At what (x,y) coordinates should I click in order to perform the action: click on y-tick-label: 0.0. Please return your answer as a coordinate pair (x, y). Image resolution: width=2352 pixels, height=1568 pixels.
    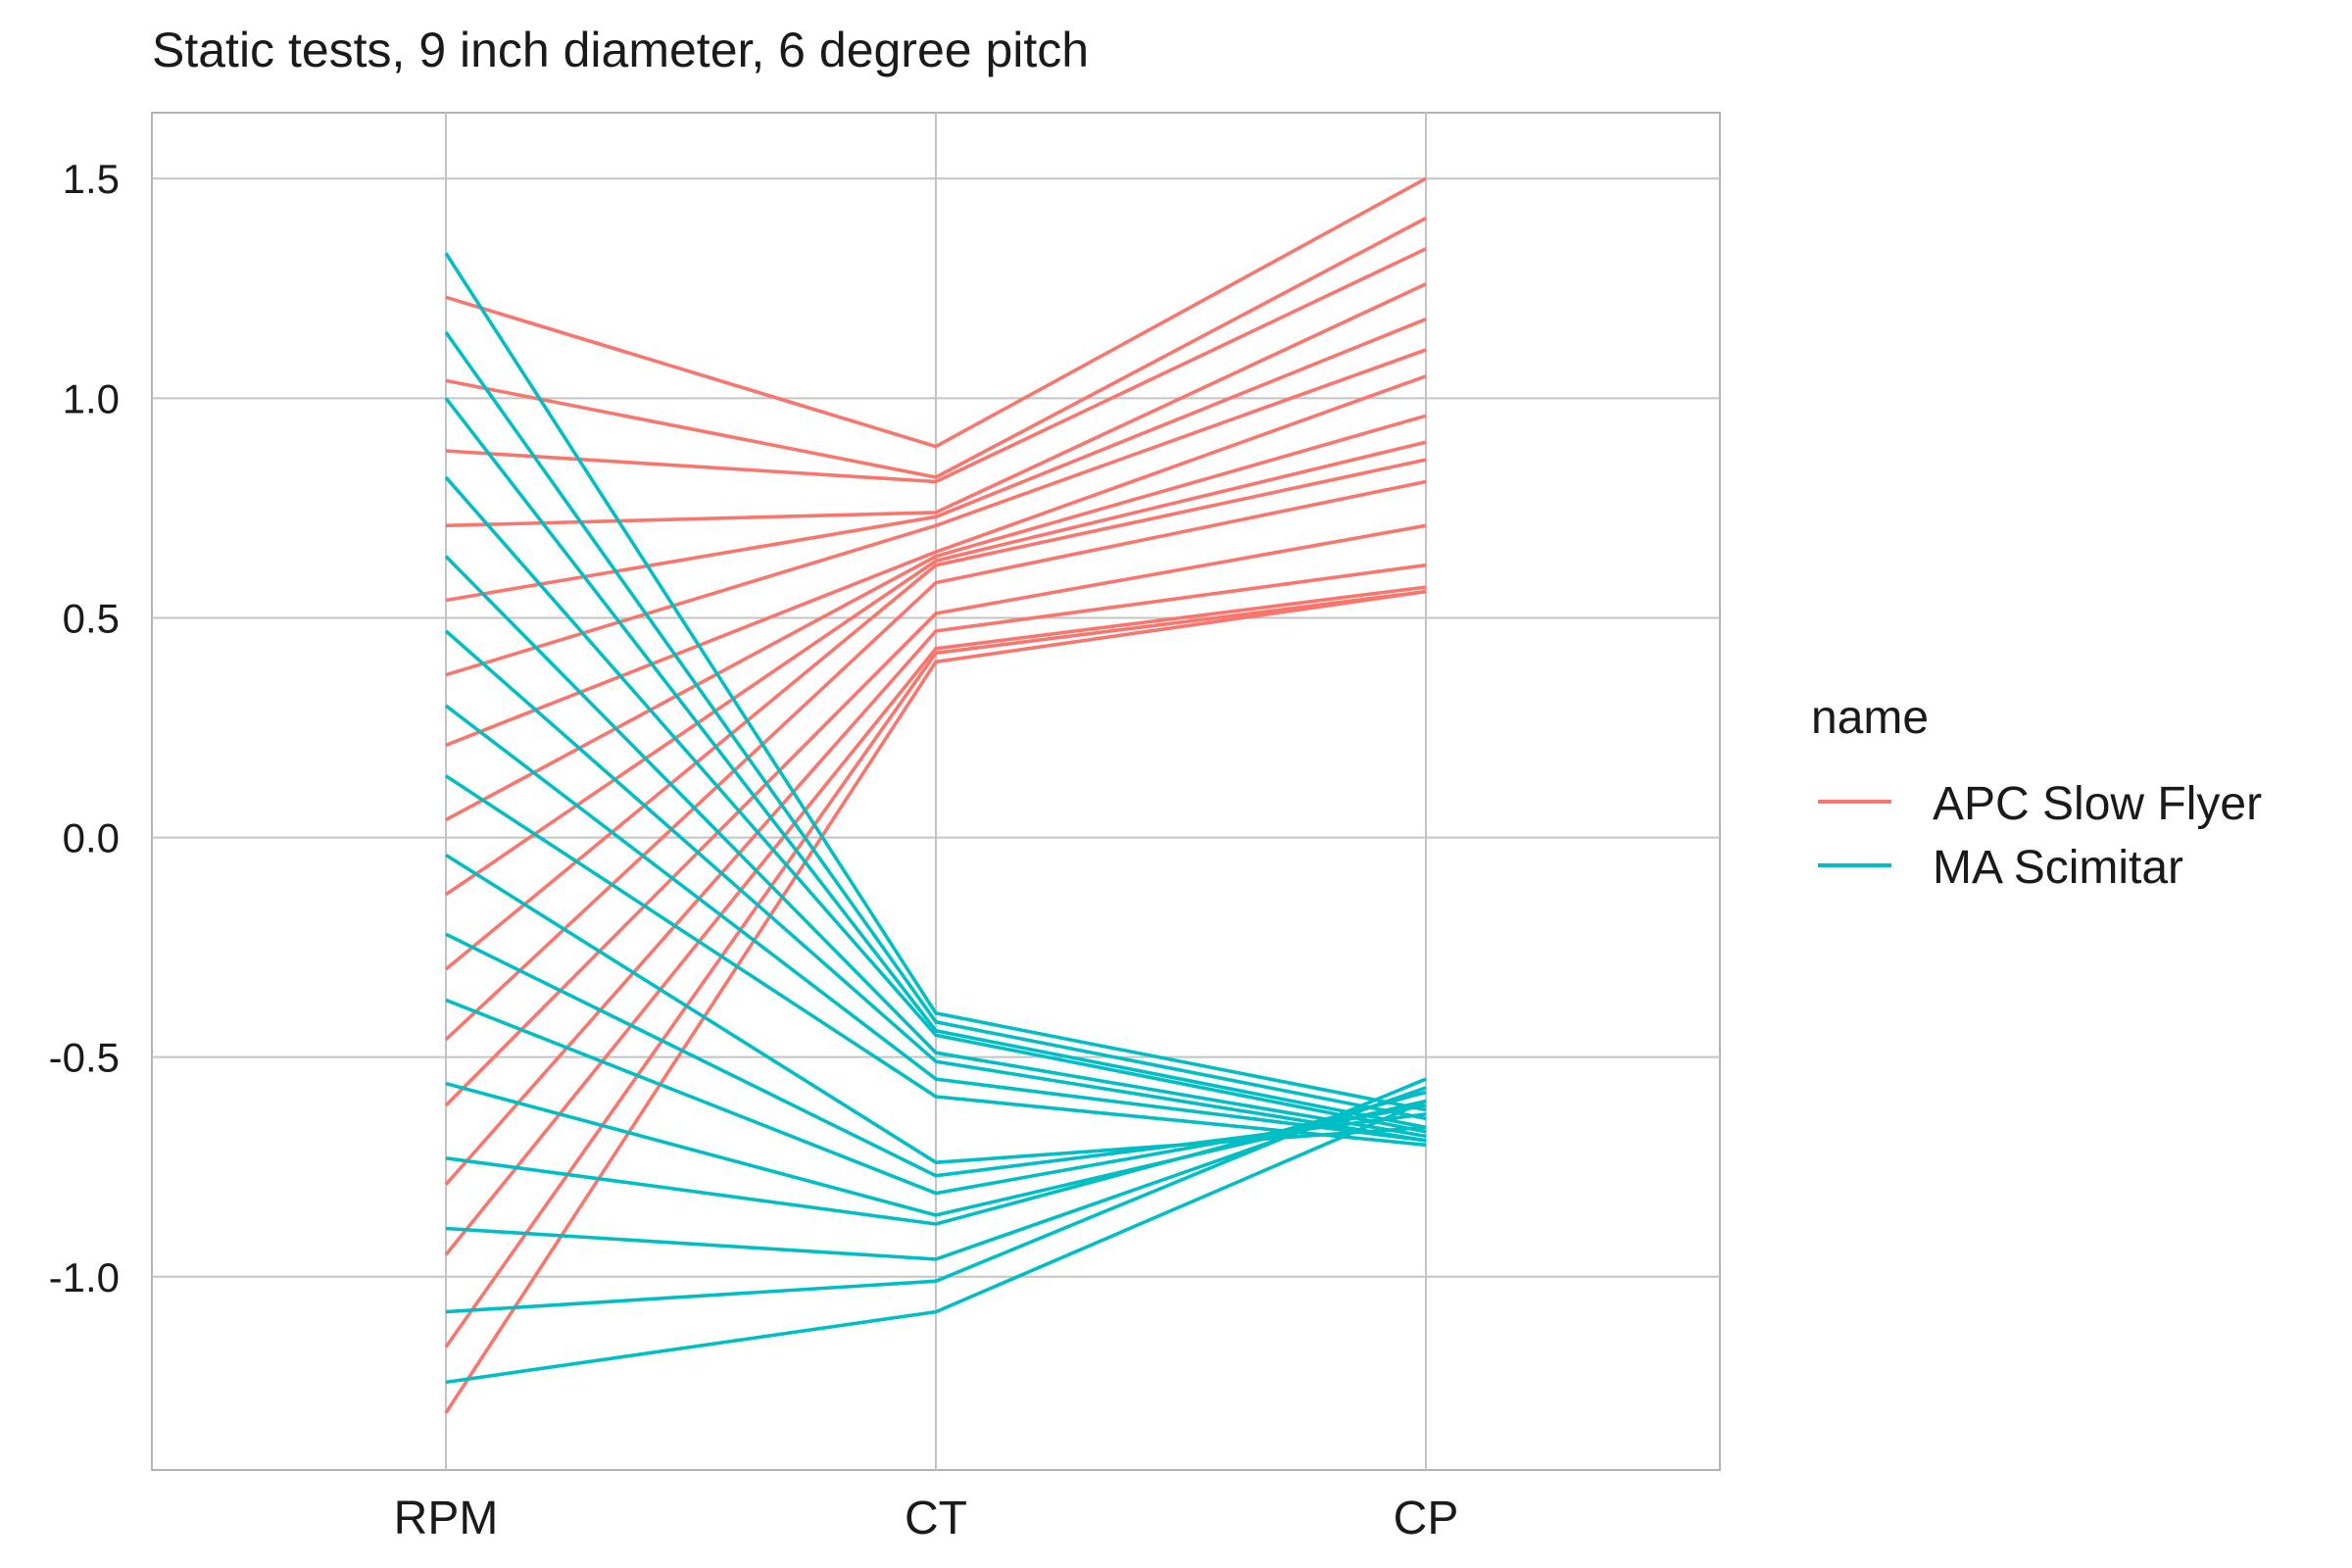
    Looking at the image, I should click on (91, 838).